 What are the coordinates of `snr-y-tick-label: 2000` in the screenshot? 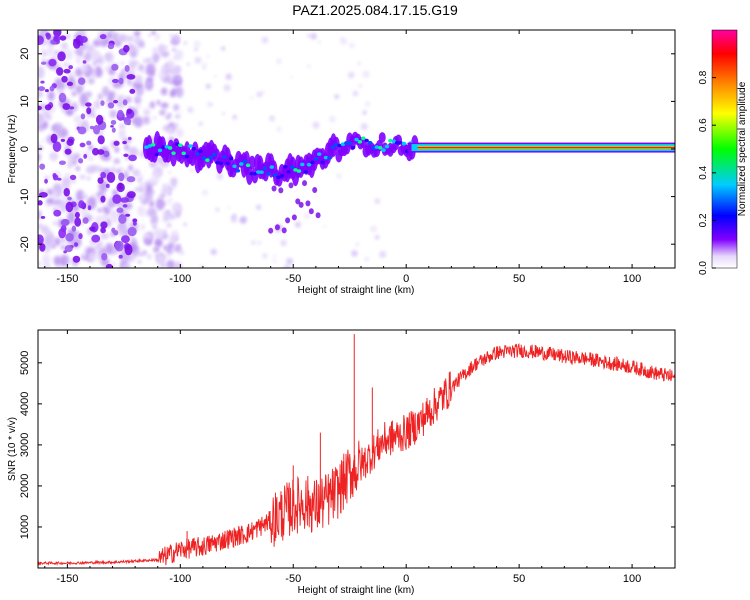 It's located at (25, 486).